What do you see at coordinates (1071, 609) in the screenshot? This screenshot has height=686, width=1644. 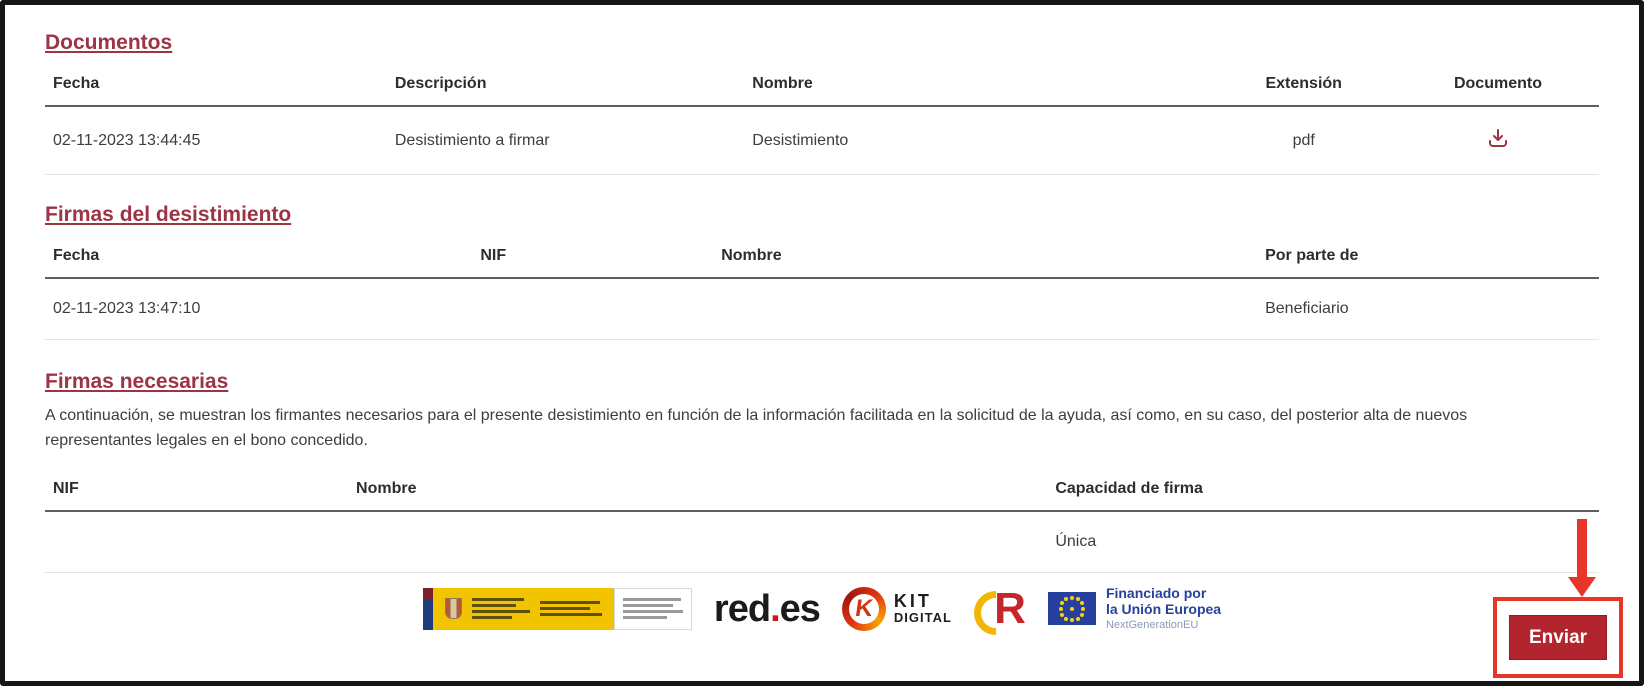 I see `eu-flag-icon` at bounding box center [1071, 609].